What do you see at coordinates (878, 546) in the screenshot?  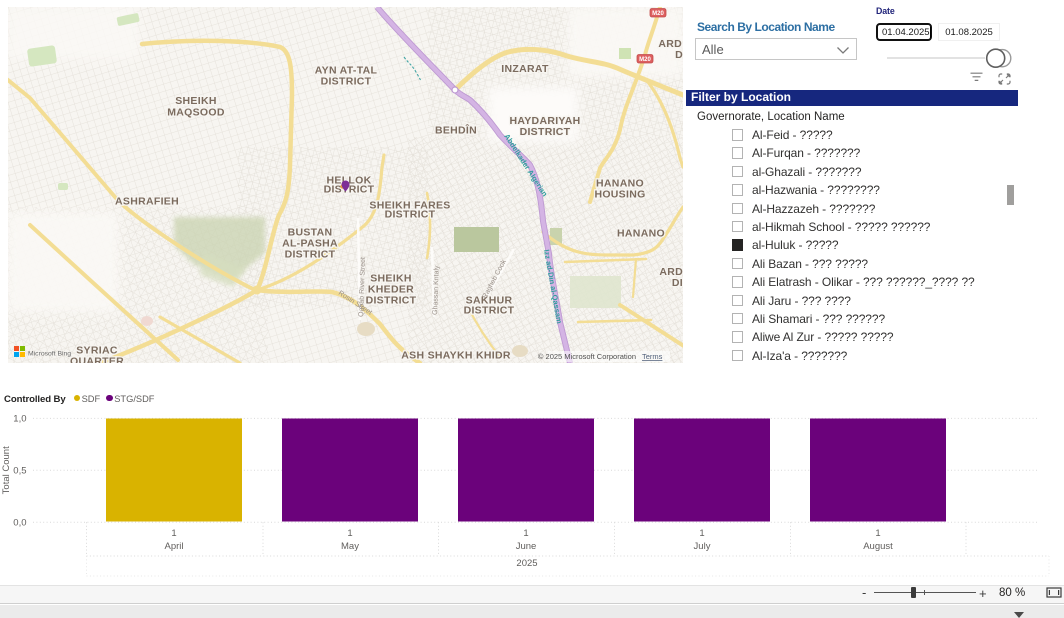 I see `svg-text: August` at bounding box center [878, 546].